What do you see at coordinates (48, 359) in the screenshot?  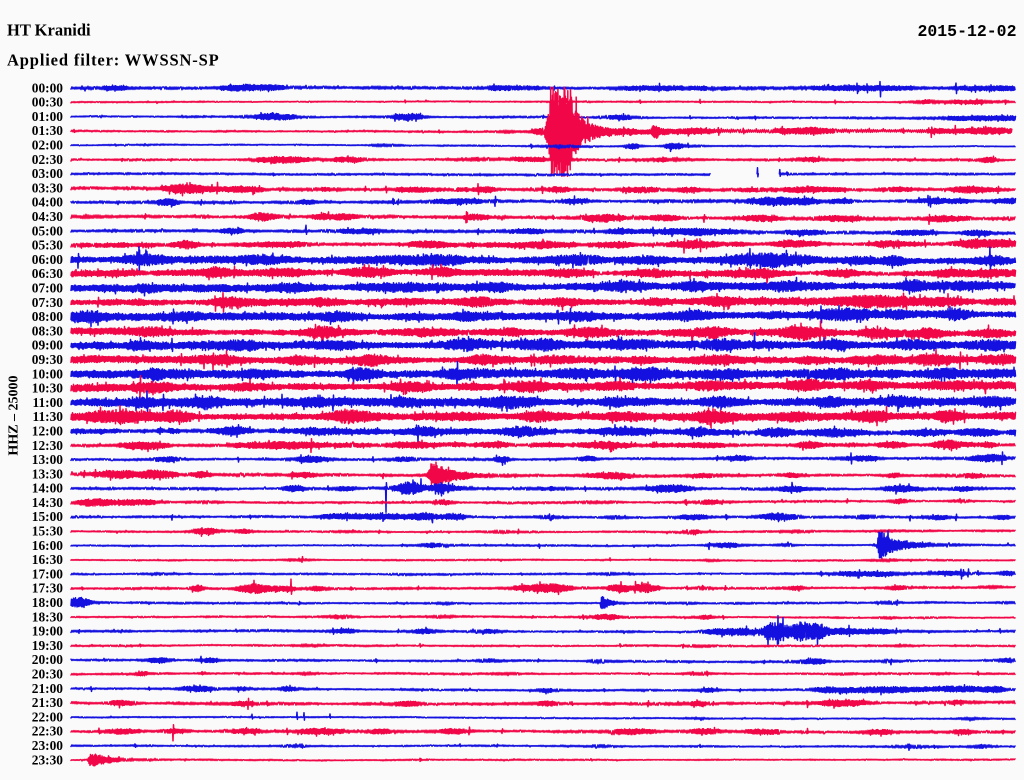 I see `svg-text: 09:30` at bounding box center [48, 359].